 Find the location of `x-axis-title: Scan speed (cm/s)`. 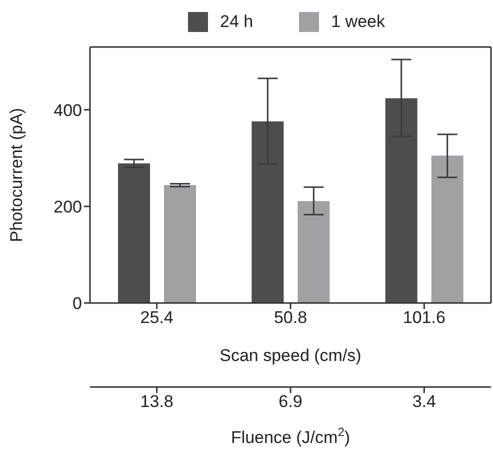

x-axis-title: Scan speed (cm/s) is located at coordinates (291, 355).